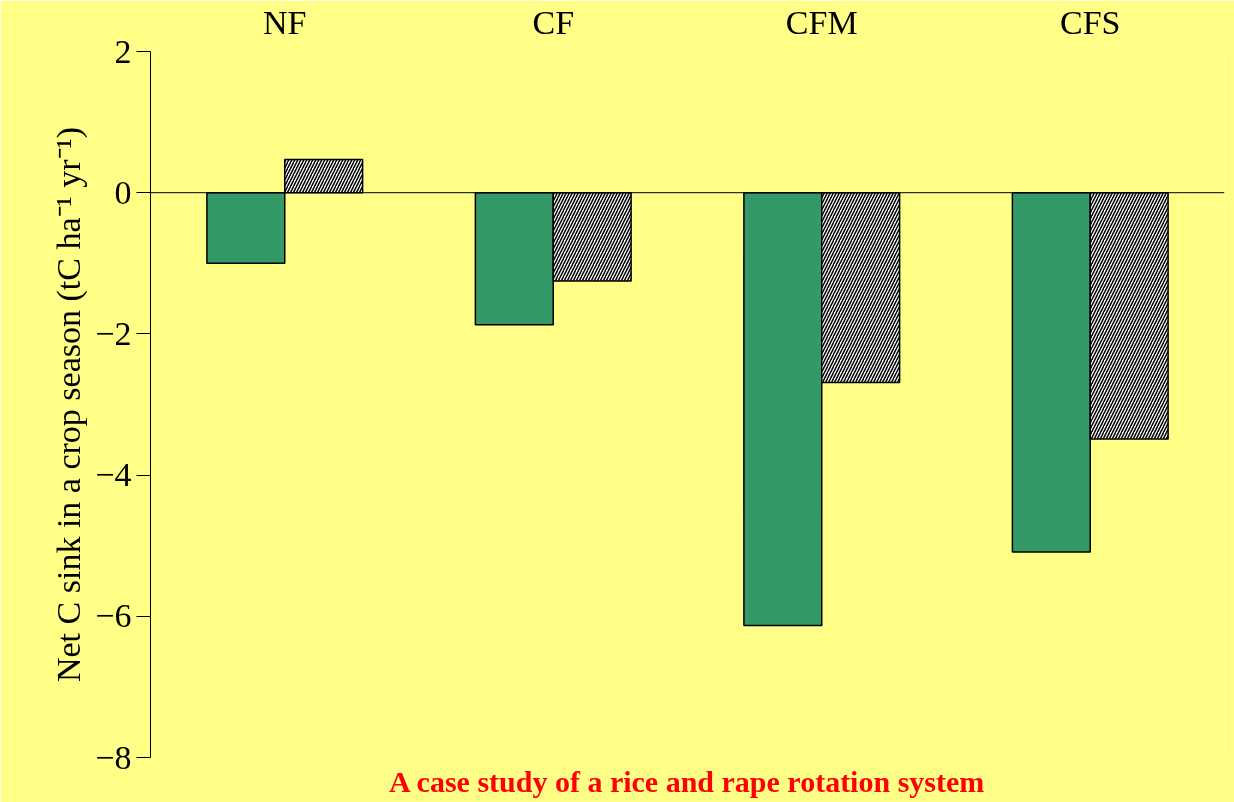 The height and width of the screenshot is (802, 1234). What do you see at coordinates (285, 22) in the screenshot?
I see `x-tick-label: NF` at bounding box center [285, 22].